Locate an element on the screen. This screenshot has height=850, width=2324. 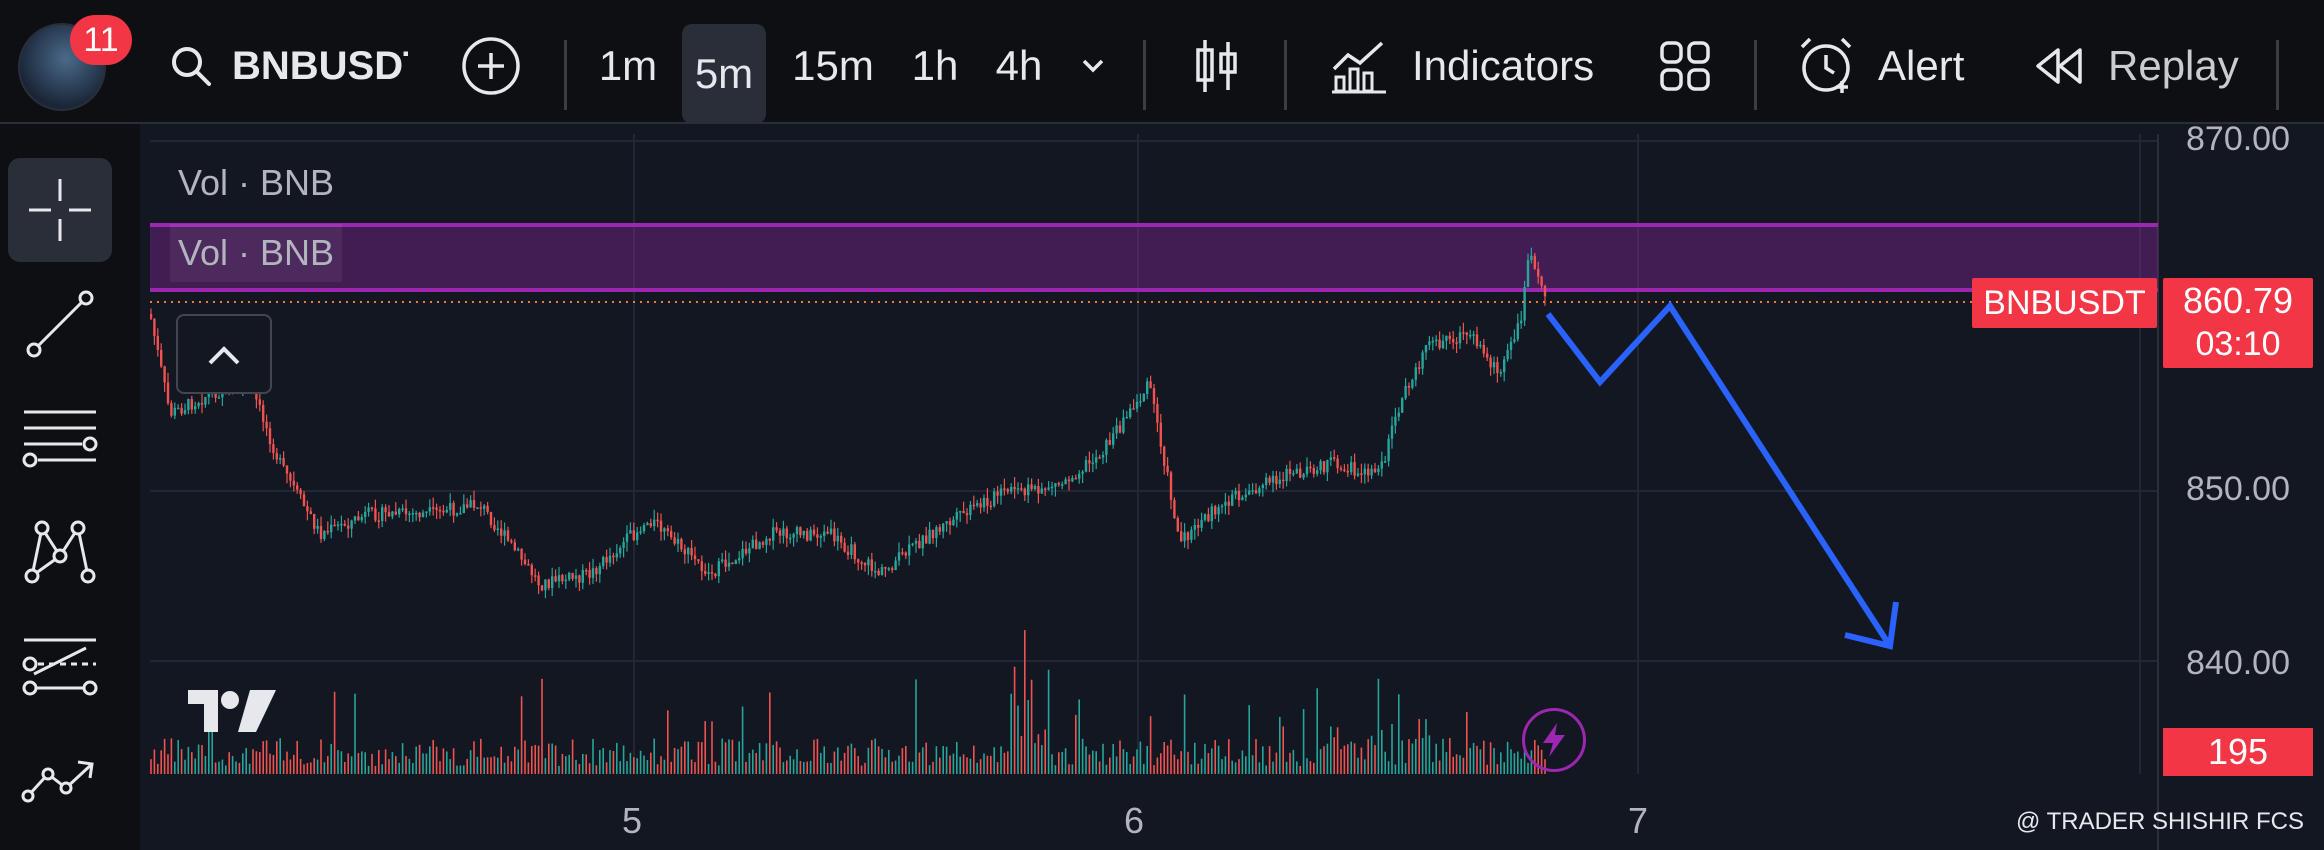
interval-4h: 4h is located at coordinates (1019, 65).